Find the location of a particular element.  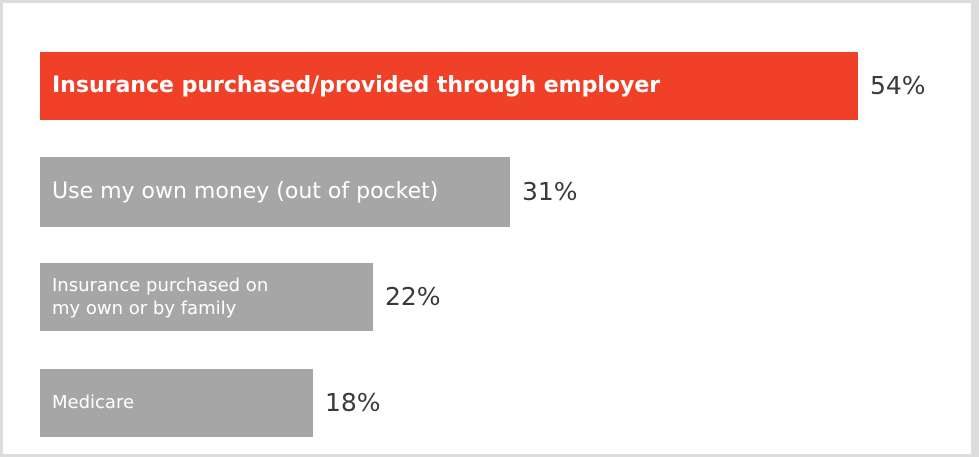

bar-label-line: my own or by family is located at coordinates (144, 308).